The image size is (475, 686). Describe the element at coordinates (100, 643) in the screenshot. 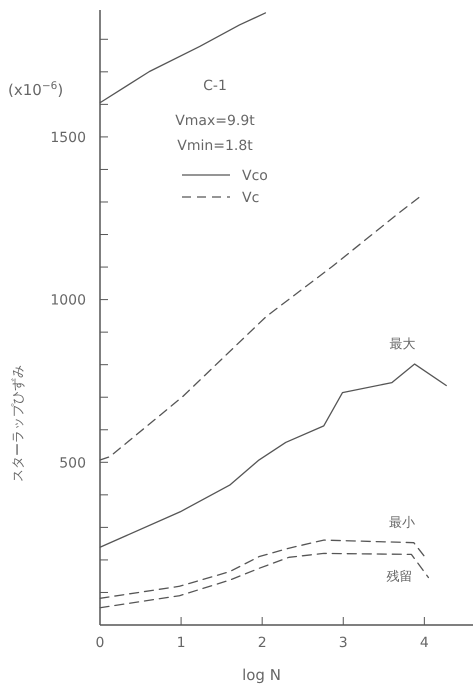

I see `x-tick-label: 0` at that location.